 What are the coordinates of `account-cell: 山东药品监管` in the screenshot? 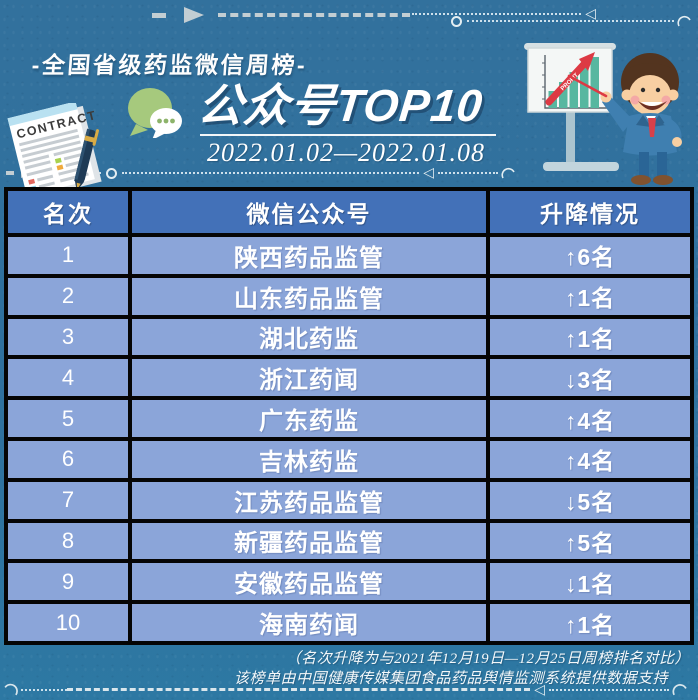 It's located at (309, 296).